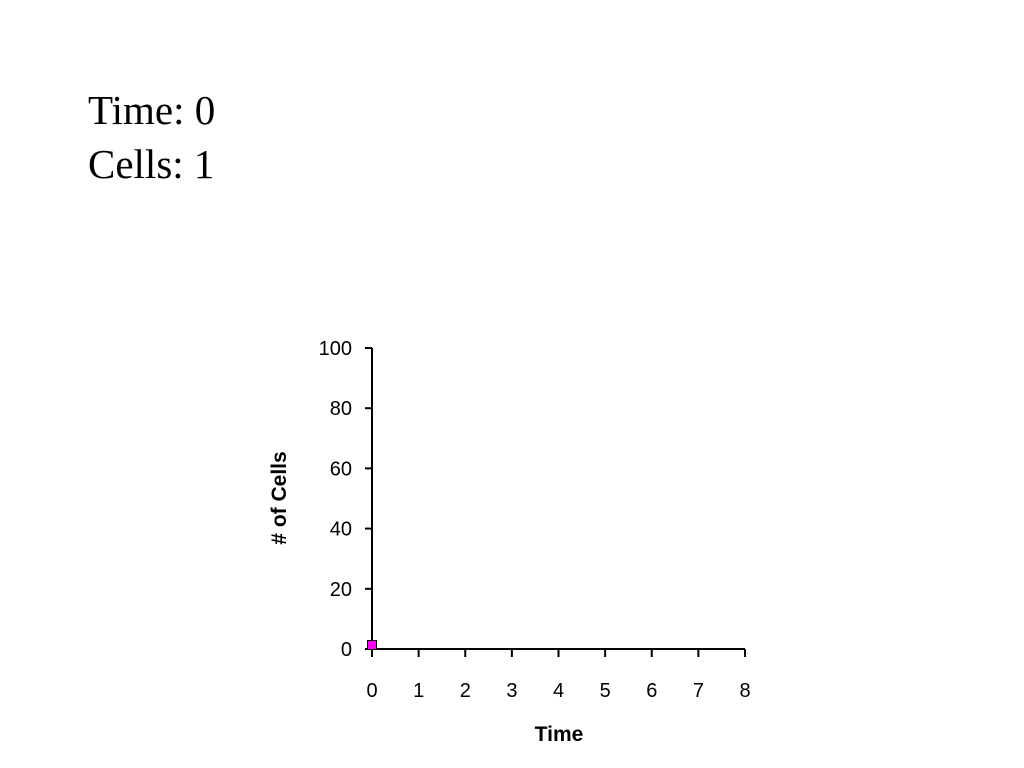  Describe the element at coordinates (279, 497) in the screenshot. I see `y-axis-title: # of Cells` at that location.